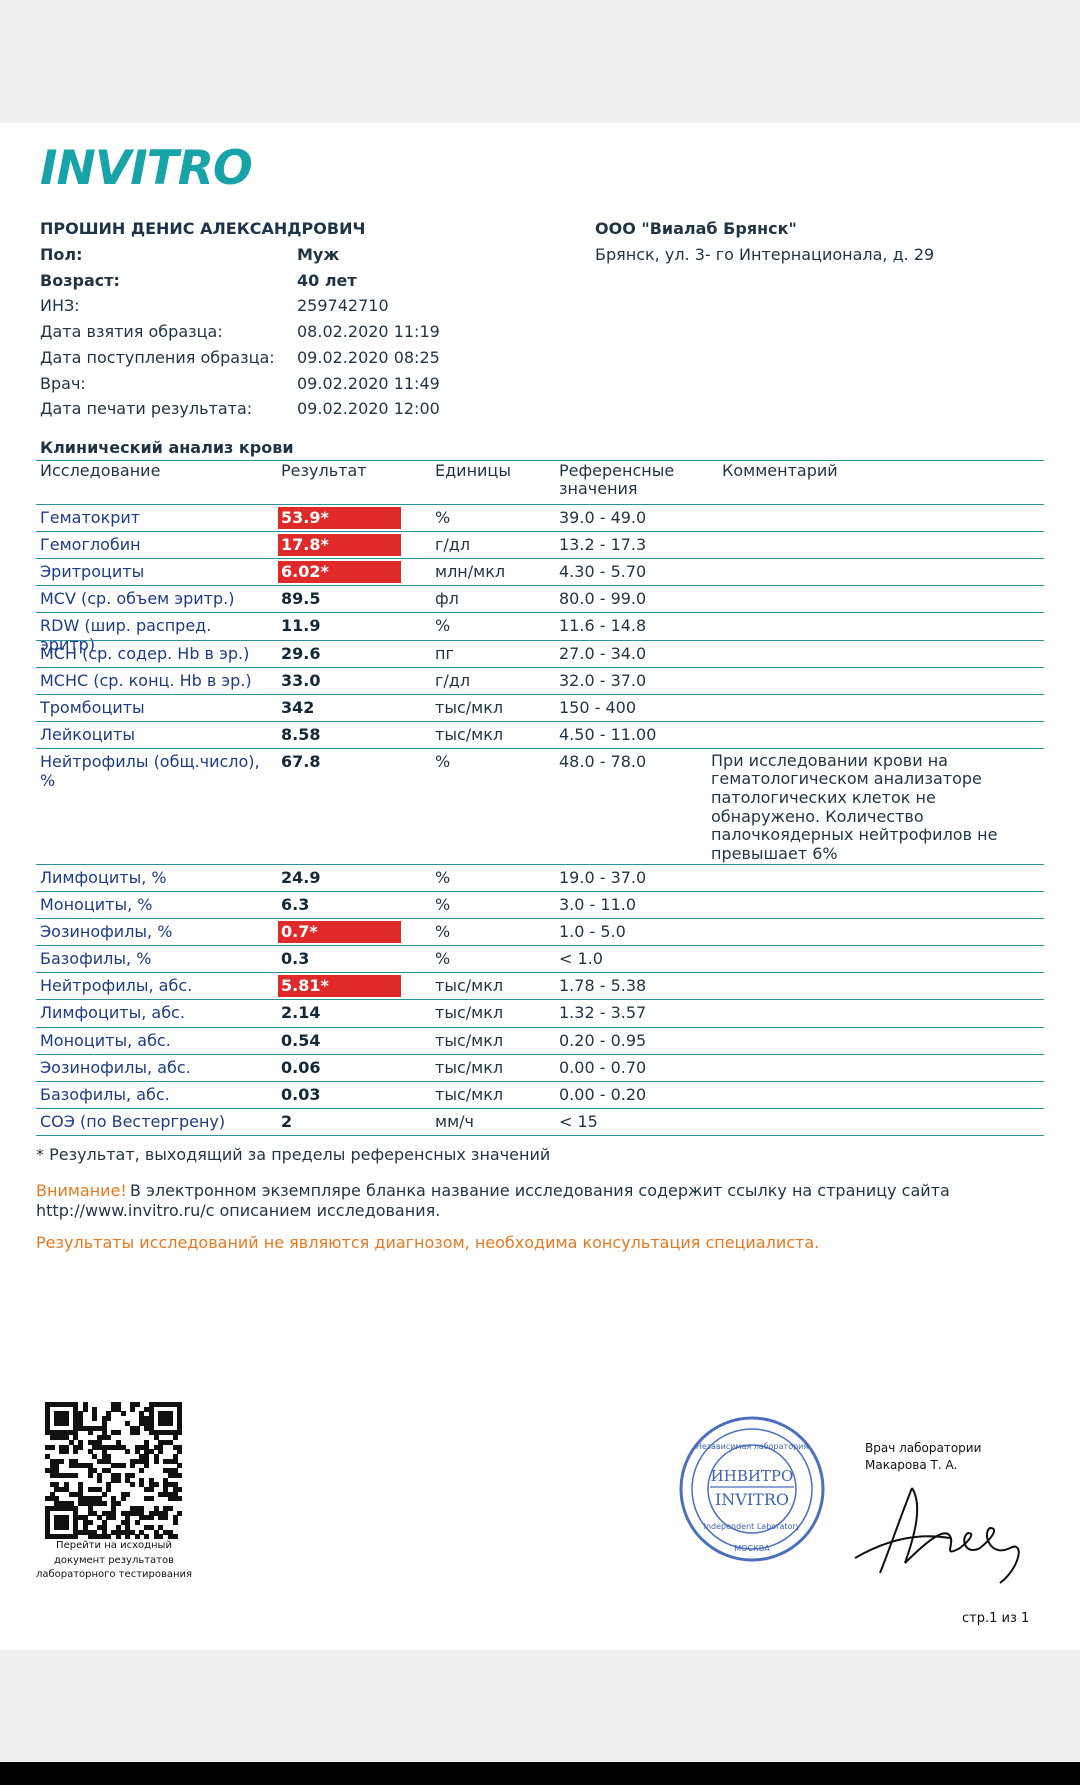  Describe the element at coordinates (301, 599) in the screenshot. I see `result: 89.5` at that location.